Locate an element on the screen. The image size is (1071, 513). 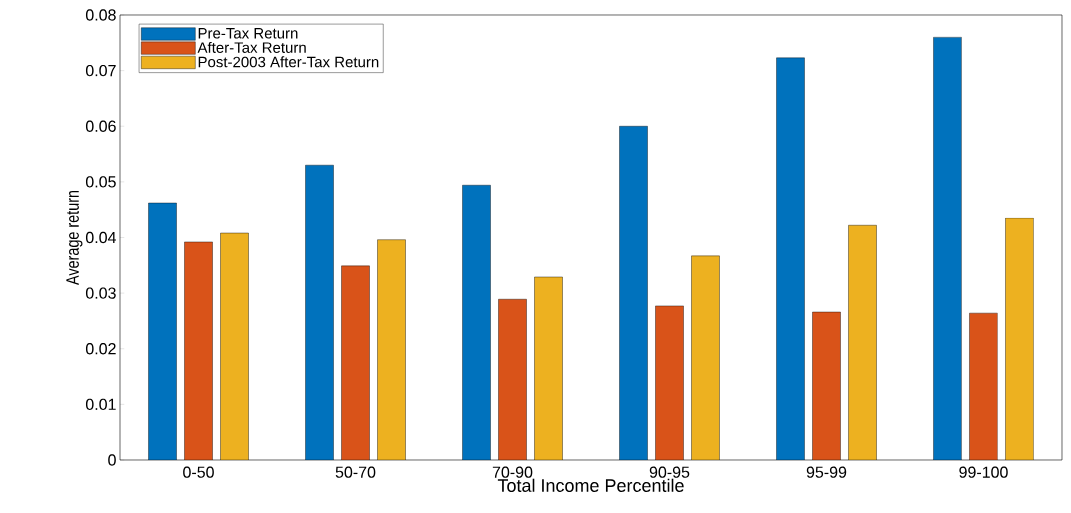
x-tick-label: 0-50 is located at coordinates (198, 472).